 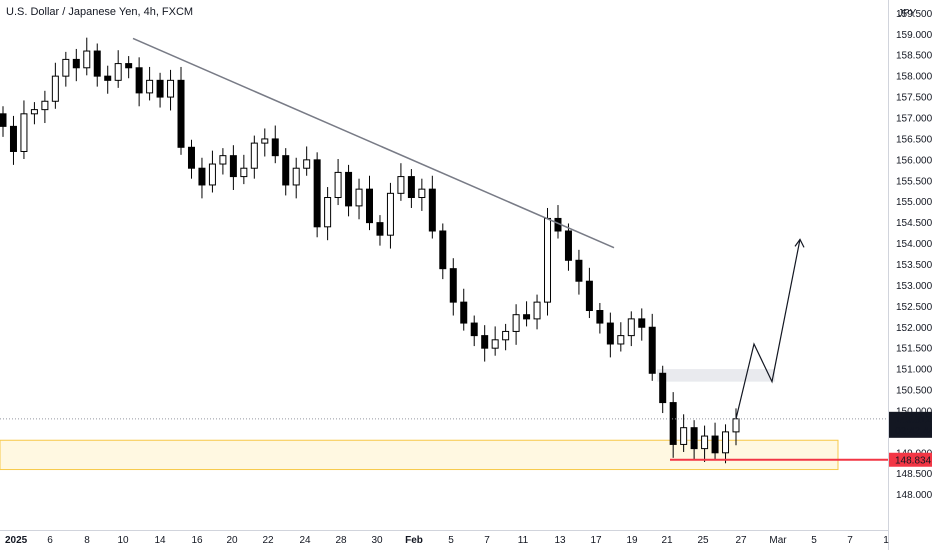 I want to click on time-tick-label: Feb, so click(x=414, y=540).